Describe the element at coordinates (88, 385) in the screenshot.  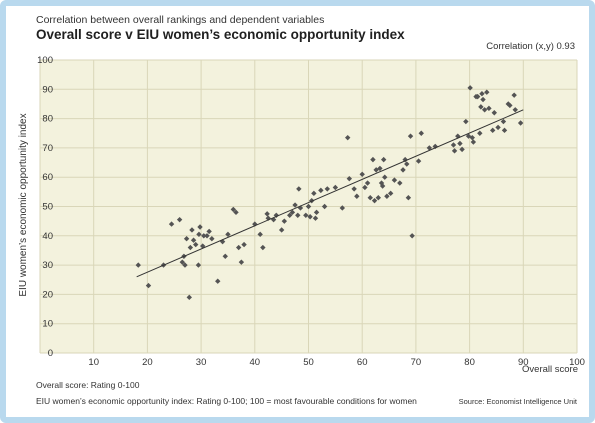
I see `footnote-overall-score: Overall score: Rating 0-100` at that location.